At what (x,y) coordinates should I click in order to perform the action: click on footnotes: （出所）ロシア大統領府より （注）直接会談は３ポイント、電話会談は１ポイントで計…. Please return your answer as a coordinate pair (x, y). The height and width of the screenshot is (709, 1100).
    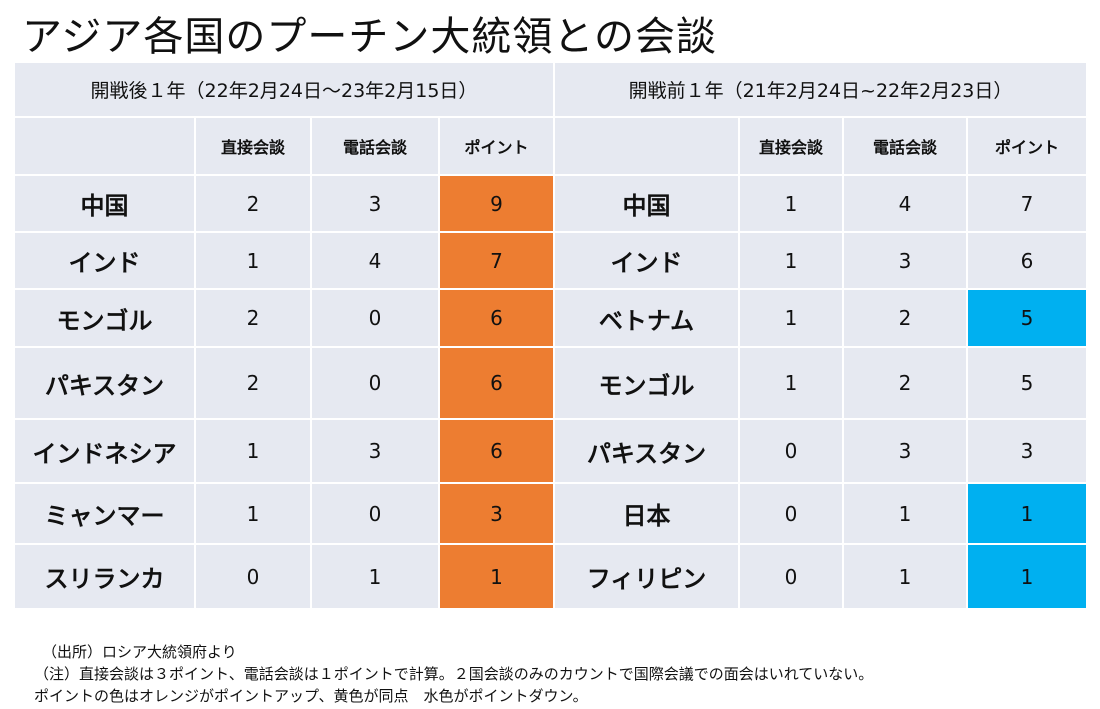
    Looking at the image, I should click on (453, 674).